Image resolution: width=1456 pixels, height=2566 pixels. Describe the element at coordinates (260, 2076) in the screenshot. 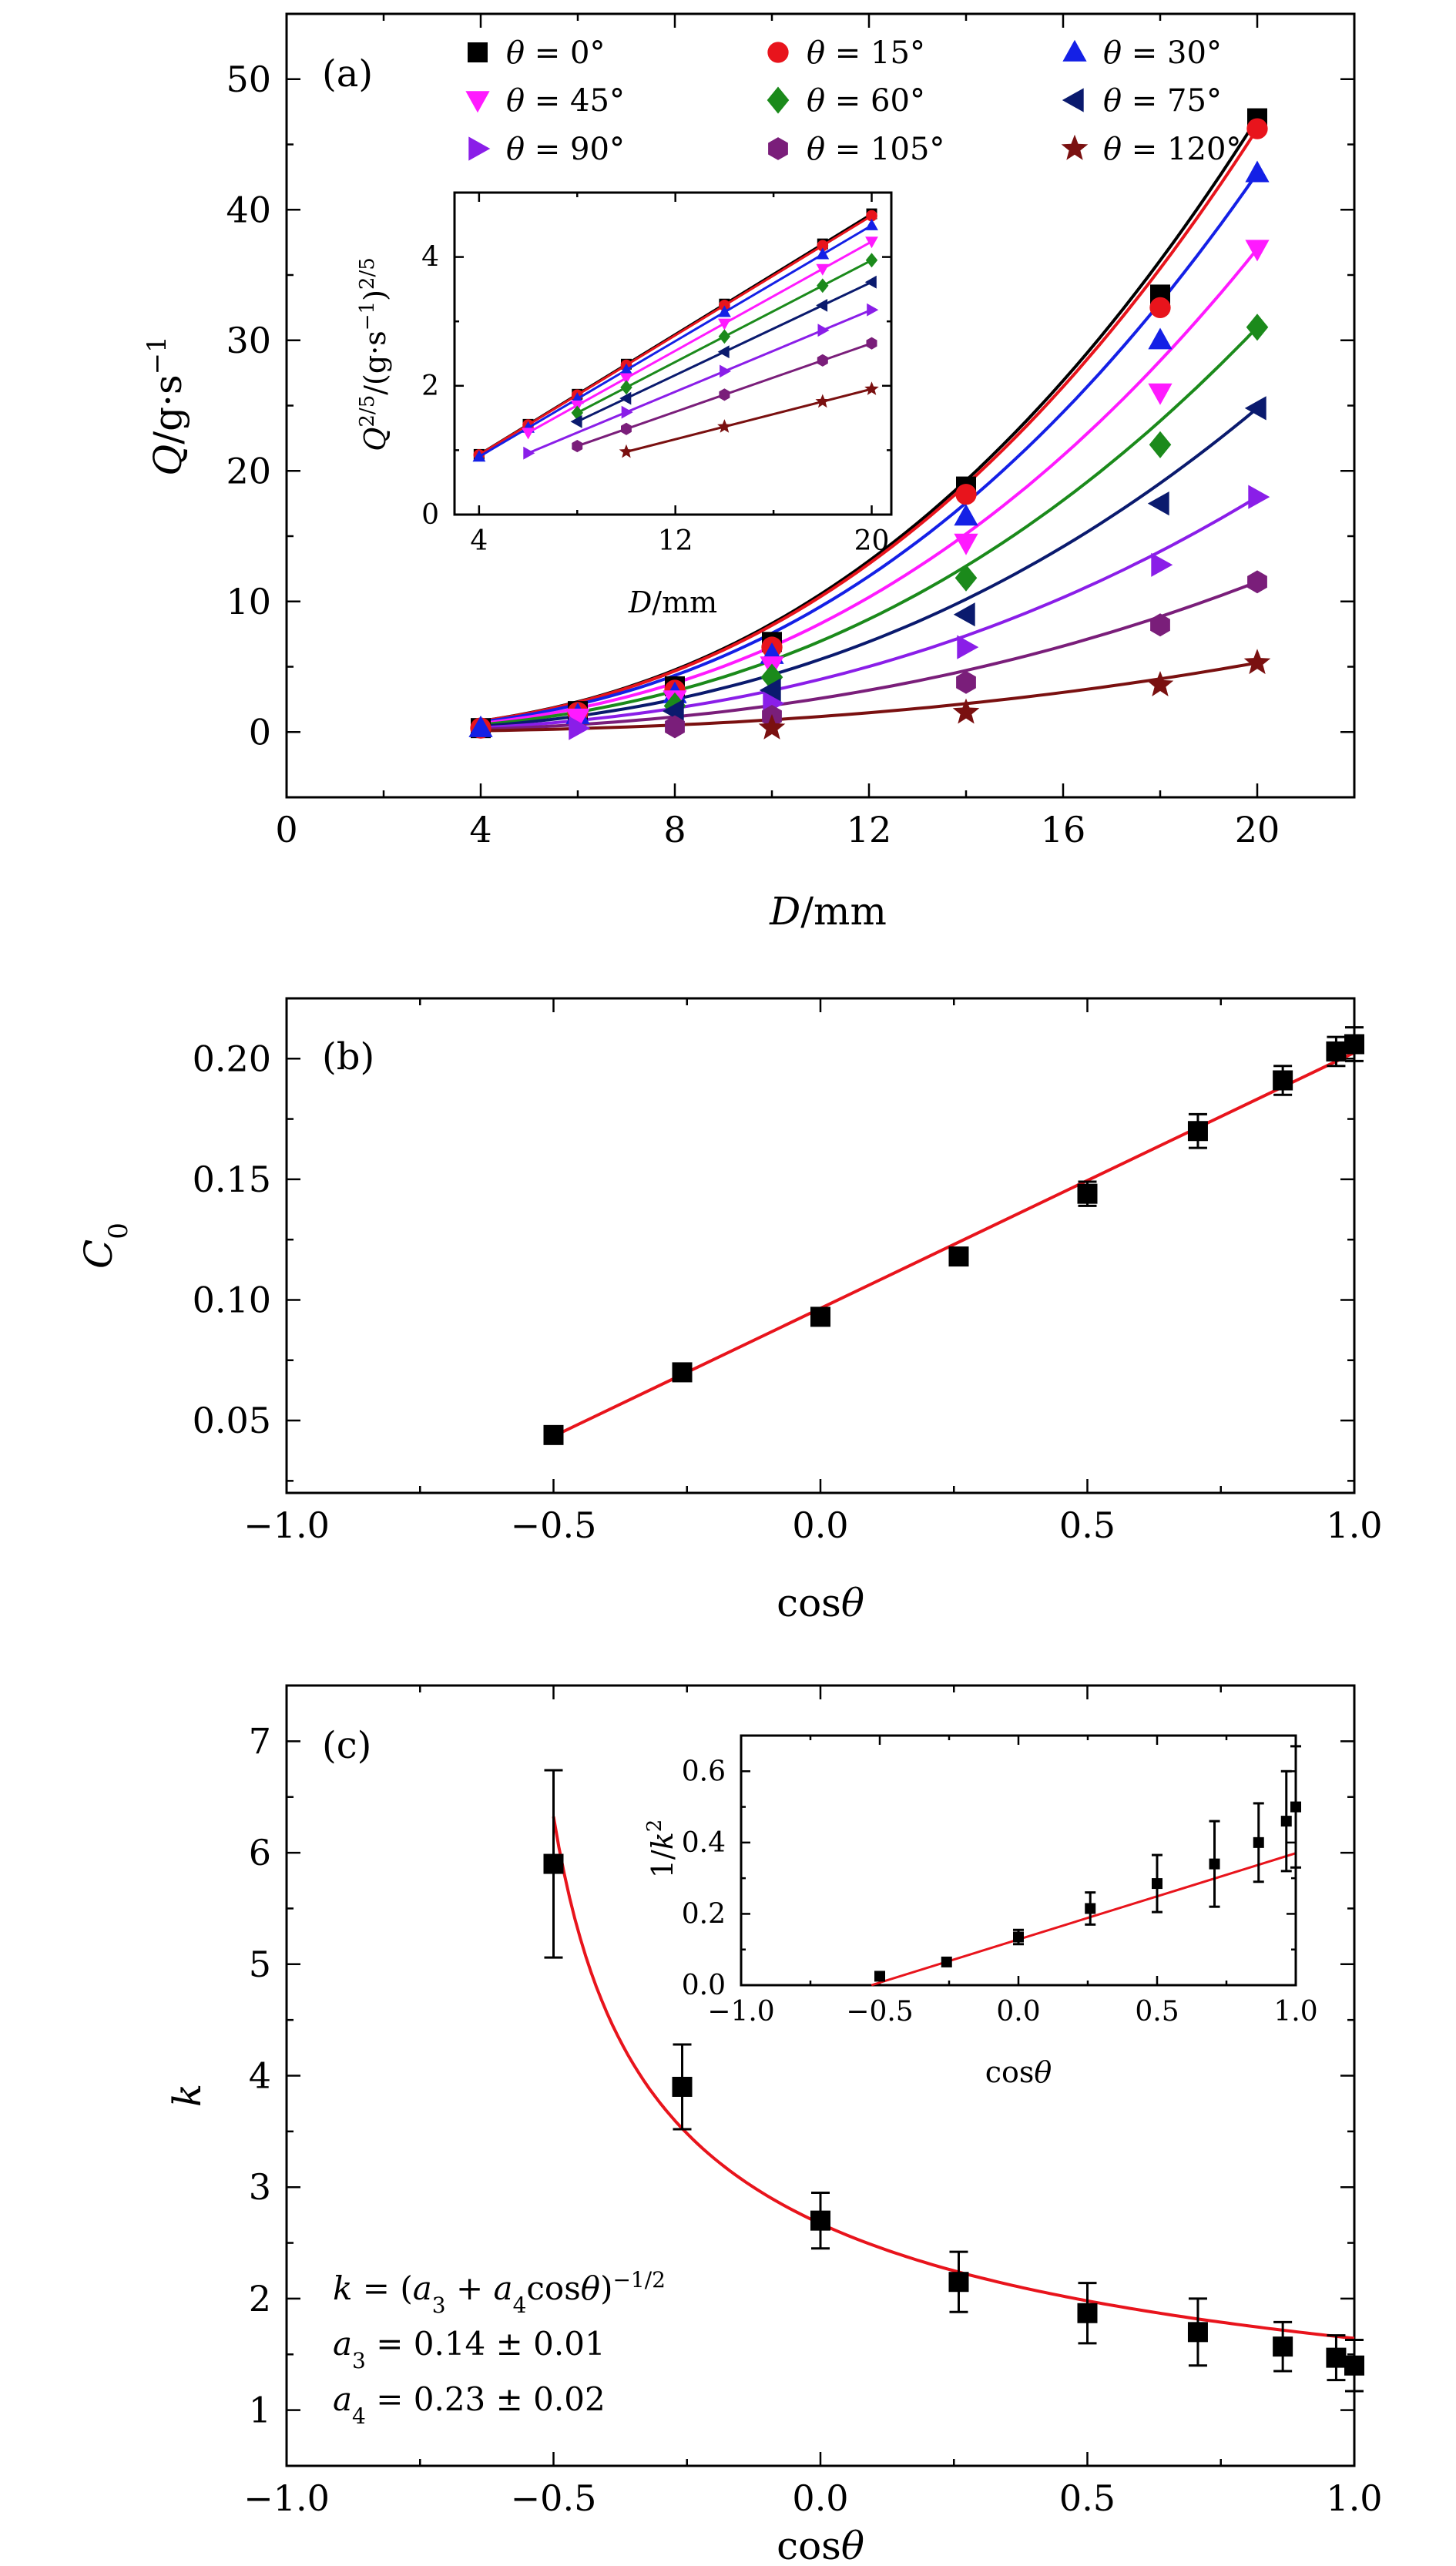

I see `panel-c-y-tick-label: 4` at that location.